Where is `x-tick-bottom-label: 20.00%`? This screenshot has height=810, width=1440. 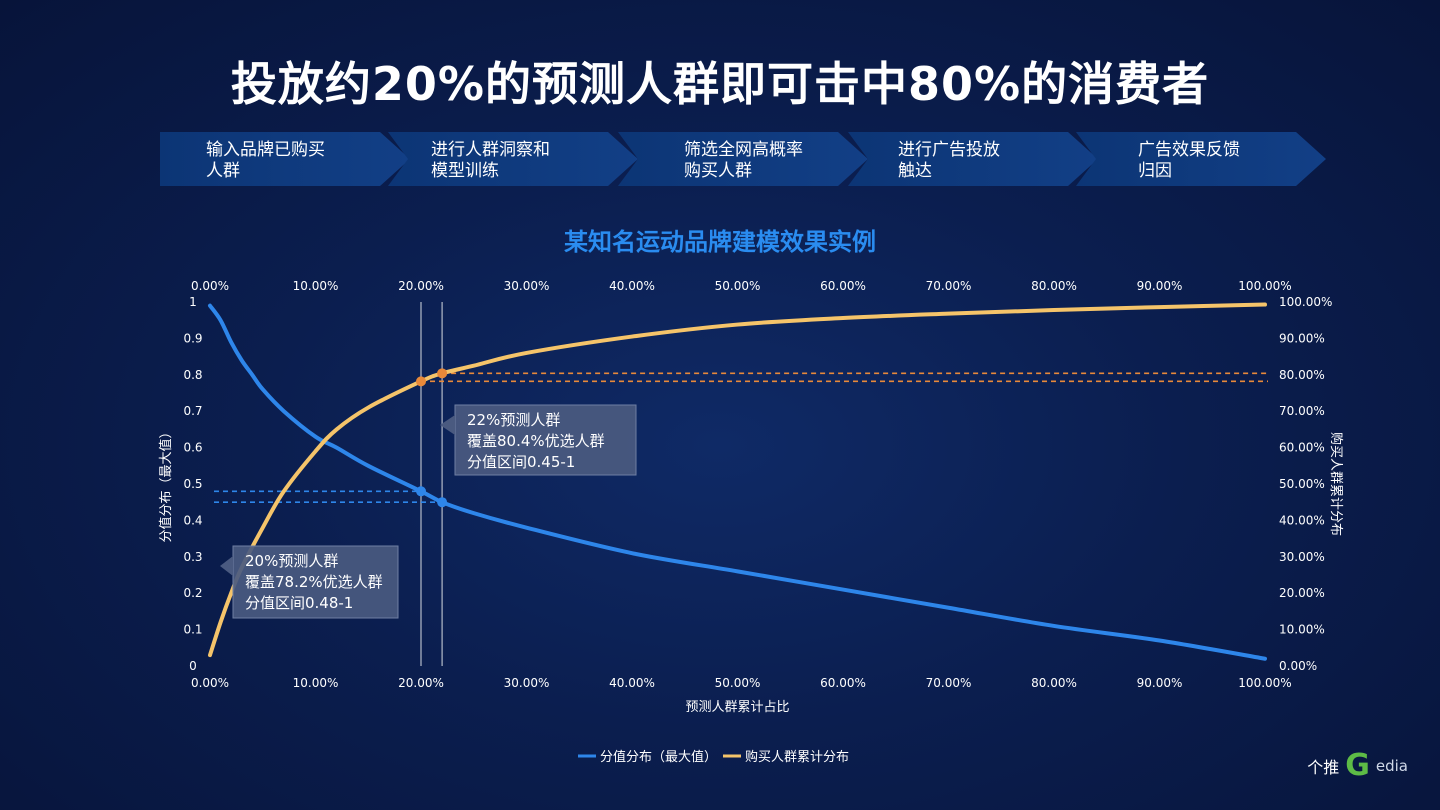
x-tick-bottom-label: 20.00% is located at coordinates (421, 683).